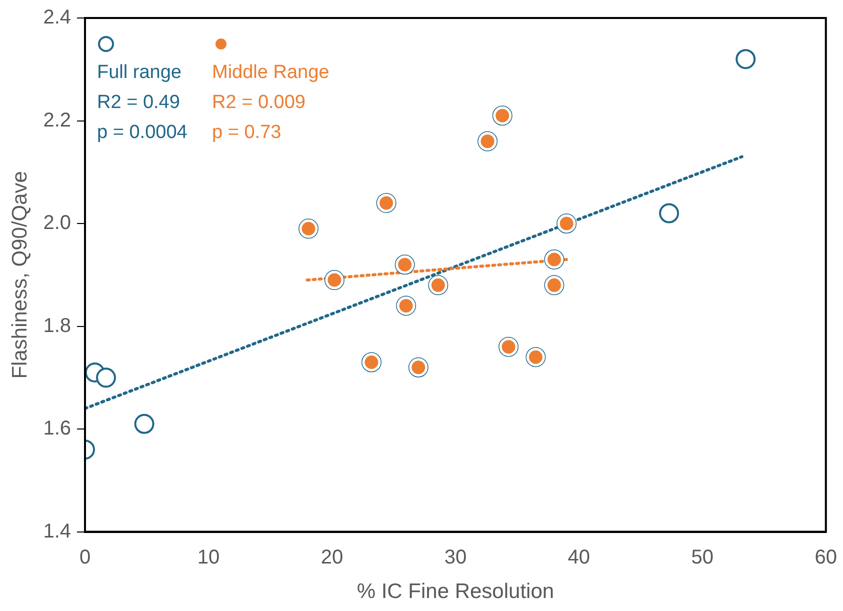  Describe the element at coordinates (825, 557) in the screenshot. I see `x-tick-label: 60` at that location.